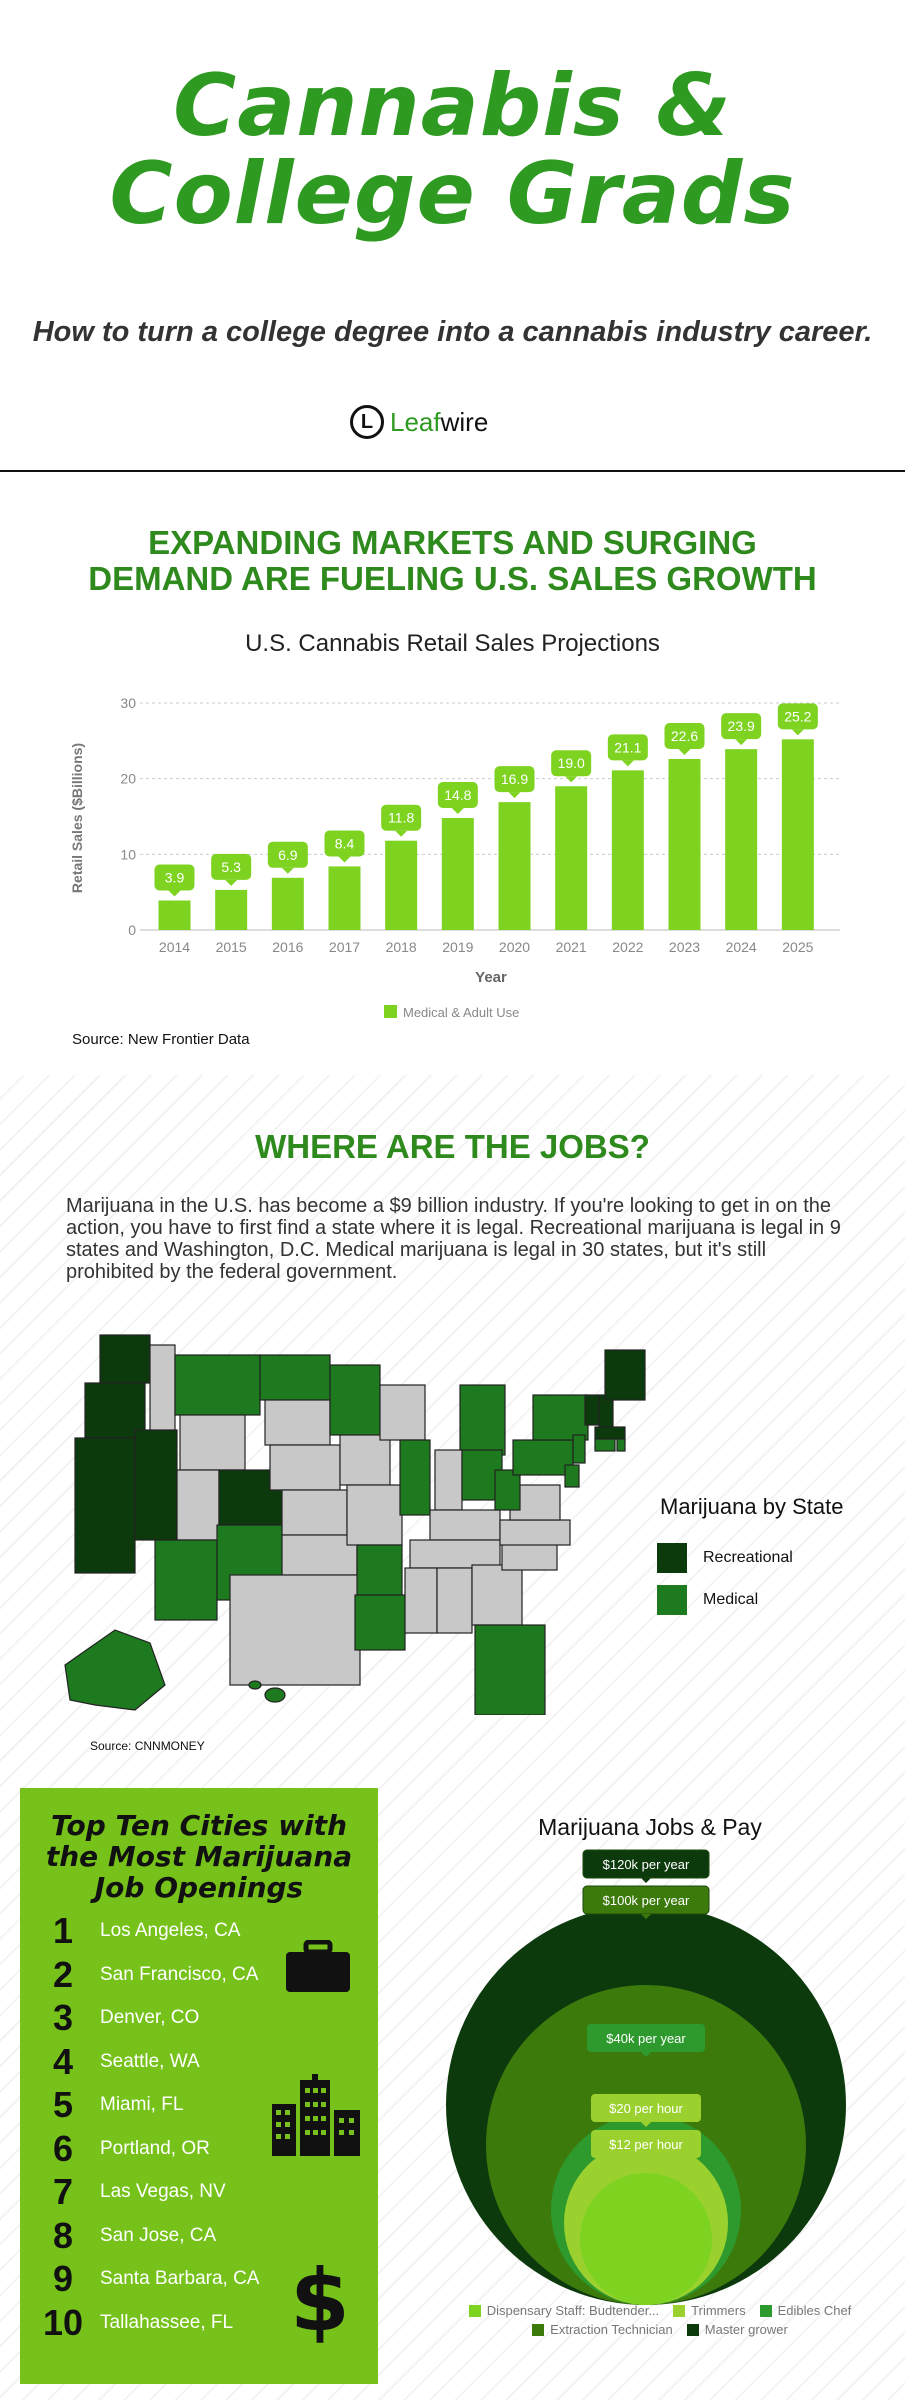  I want to click on state-nc, so click(535, 1532).